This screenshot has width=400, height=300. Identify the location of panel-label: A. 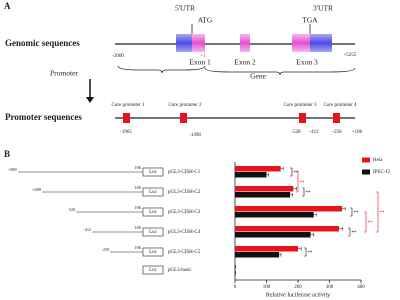
(7, 6).